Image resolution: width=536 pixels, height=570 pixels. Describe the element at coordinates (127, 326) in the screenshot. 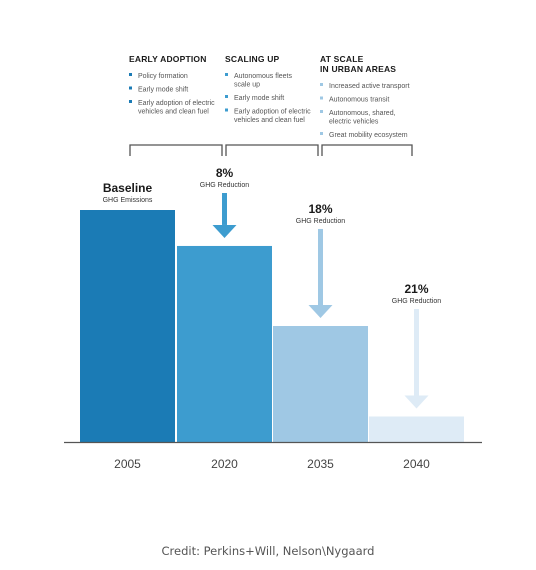

I see `bar-2005` at that location.